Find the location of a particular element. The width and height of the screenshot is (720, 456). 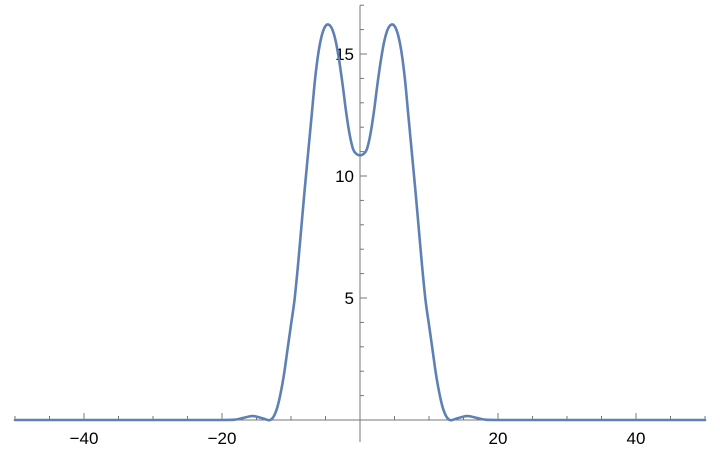

x-tick-label: −40 is located at coordinates (84, 438).